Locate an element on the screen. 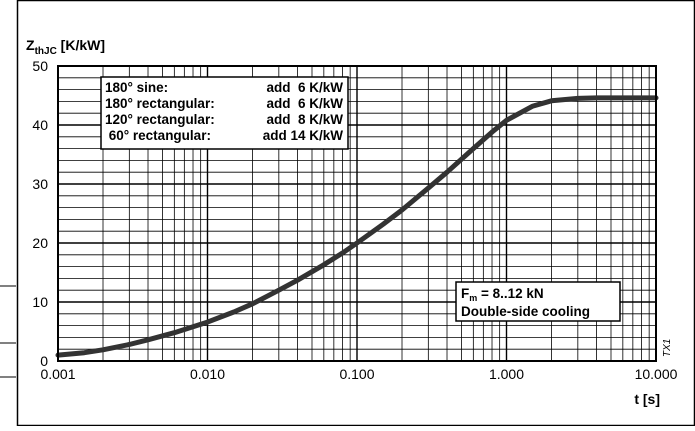 The image size is (695, 431). y-tick-label: 20 is located at coordinates (40, 243).